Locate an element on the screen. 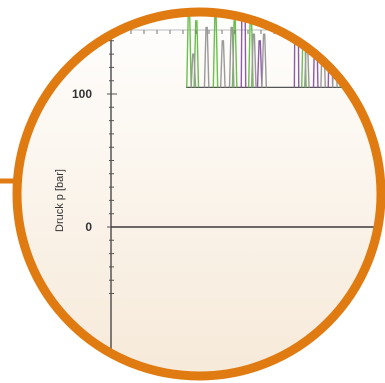 This screenshot has height=383, width=385. y-axis-label: Druck p [bar] is located at coordinates (60, 200).